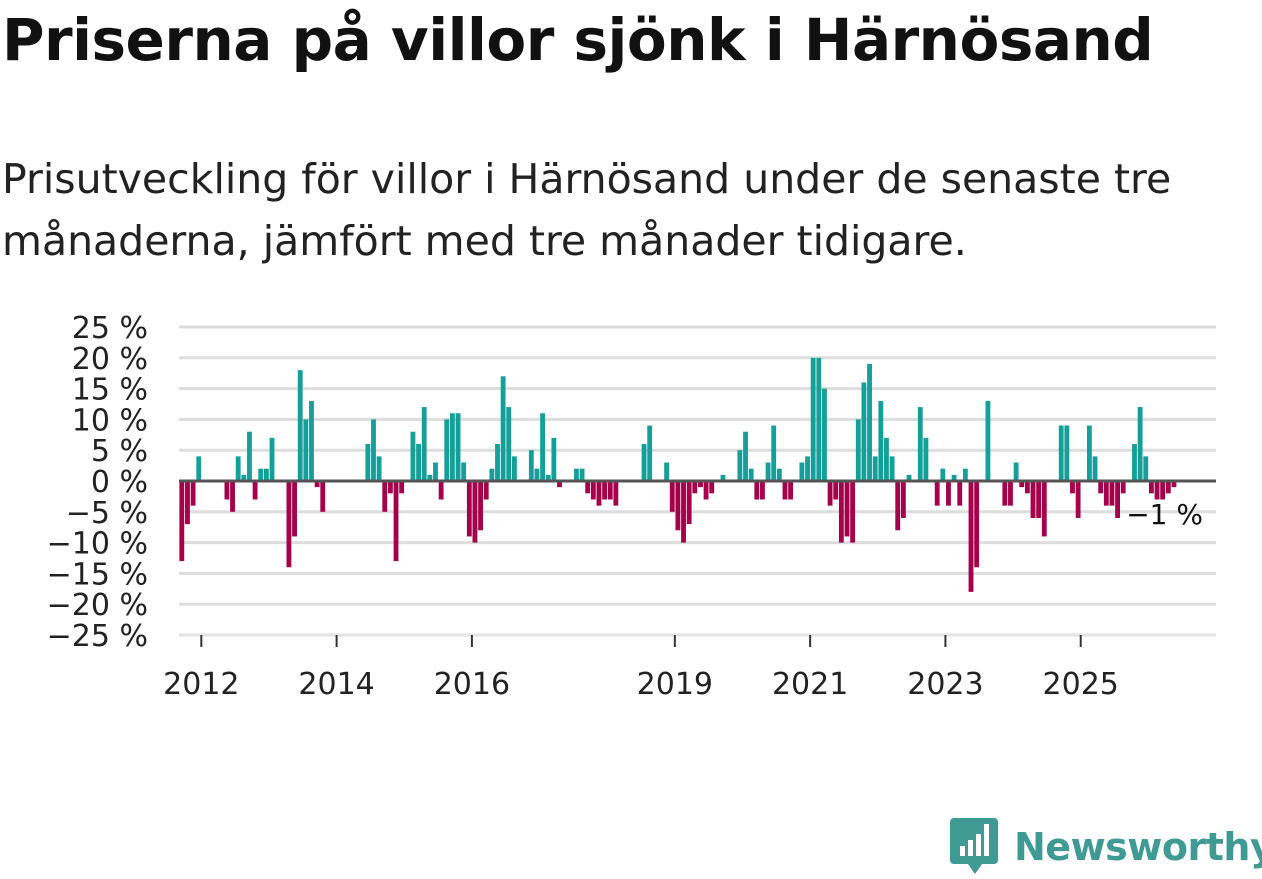  What do you see at coordinates (201, 684) in the screenshot?
I see `x-tick-label: 2012` at bounding box center [201, 684].